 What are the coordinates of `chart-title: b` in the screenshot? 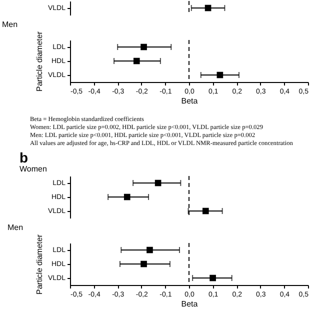 It's located at (23, 158).